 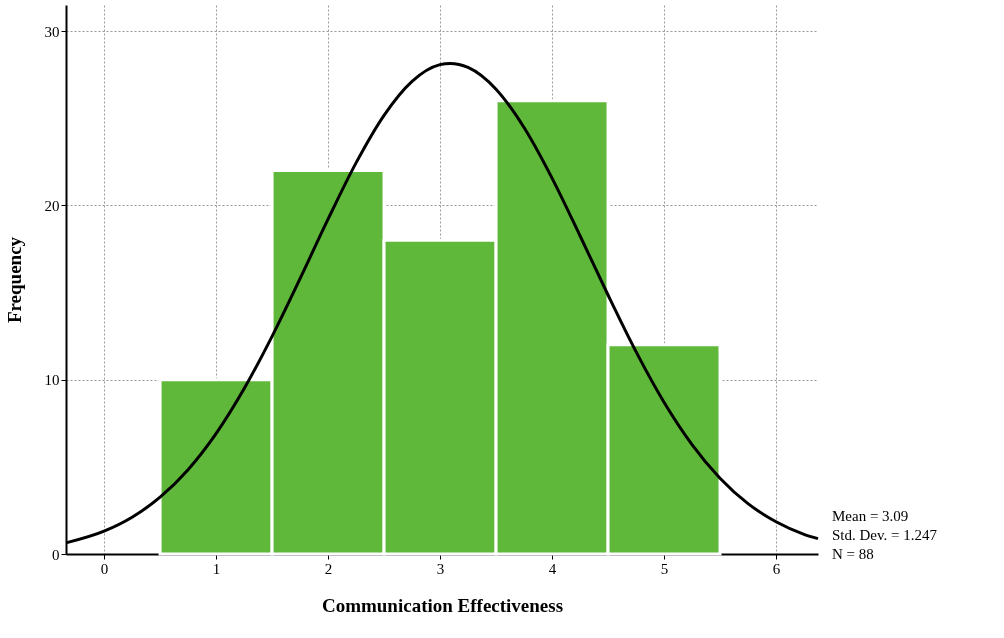 I want to click on x-tick-label: 1, so click(x=216, y=568).